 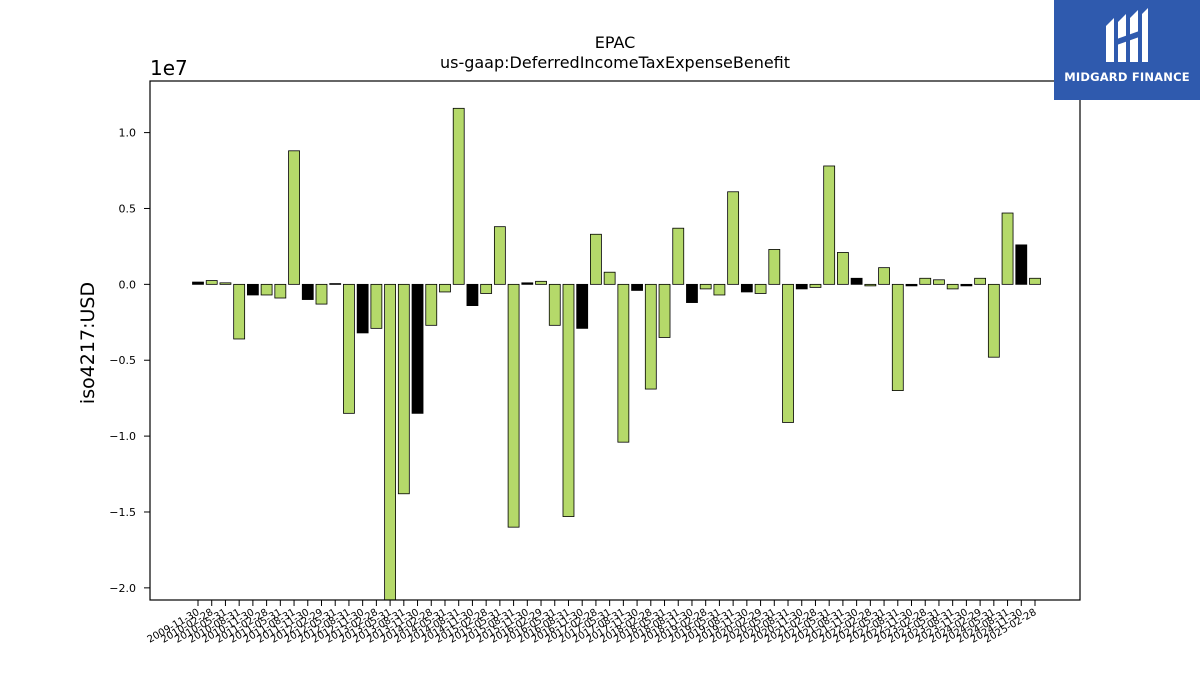 What do you see at coordinates (615, 42) in the screenshot?
I see `chart-title: EPAC` at bounding box center [615, 42].